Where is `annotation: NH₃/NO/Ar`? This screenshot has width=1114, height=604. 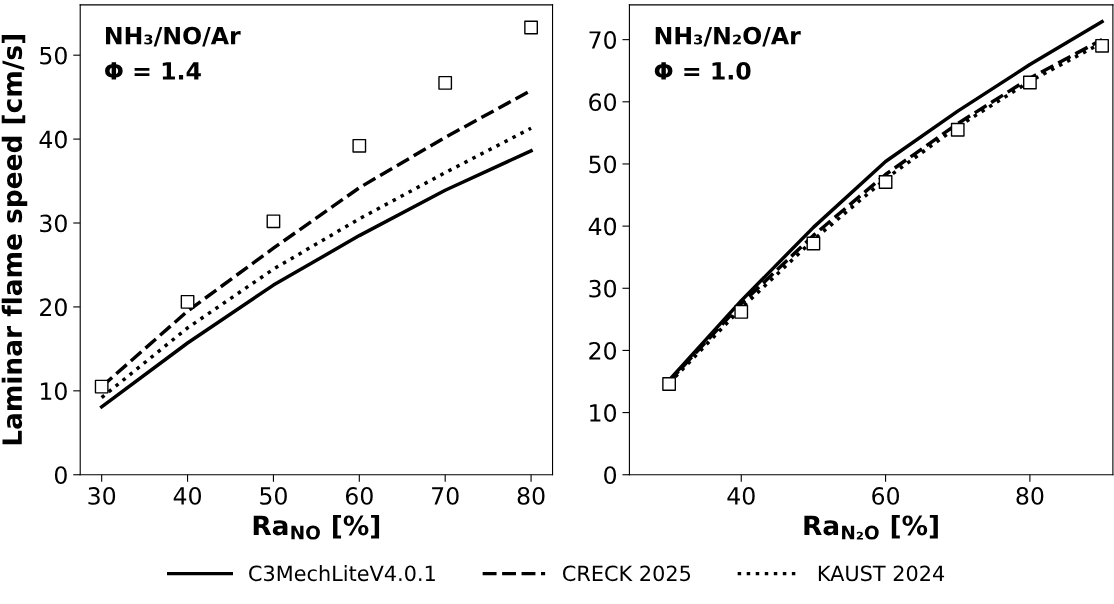
annotation: NH₃/NO/Ar is located at coordinates (173, 36).